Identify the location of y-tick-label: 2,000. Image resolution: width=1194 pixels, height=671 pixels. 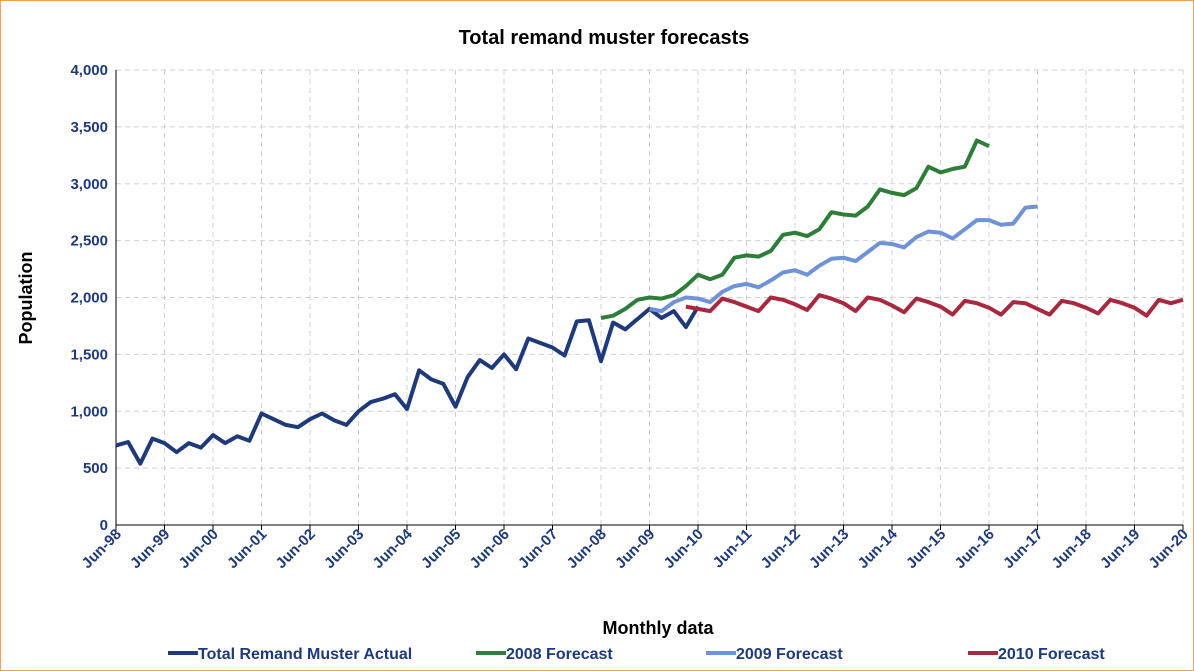
(89, 298).